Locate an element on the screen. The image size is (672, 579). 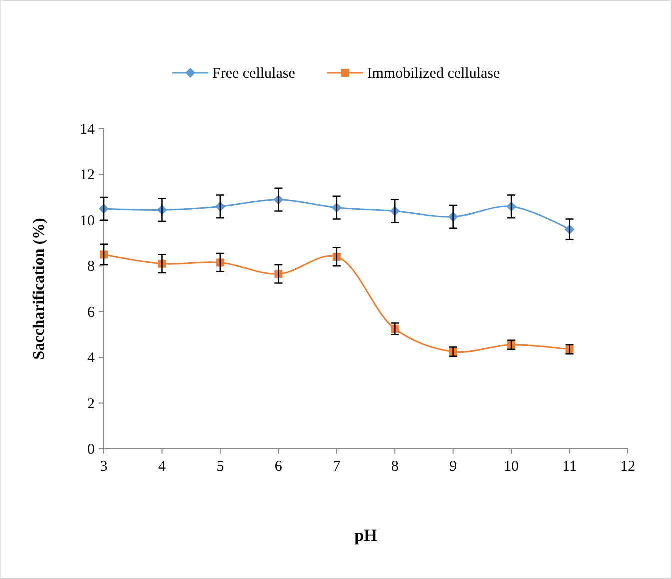
x-tick-label: 4 is located at coordinates (162, 467).